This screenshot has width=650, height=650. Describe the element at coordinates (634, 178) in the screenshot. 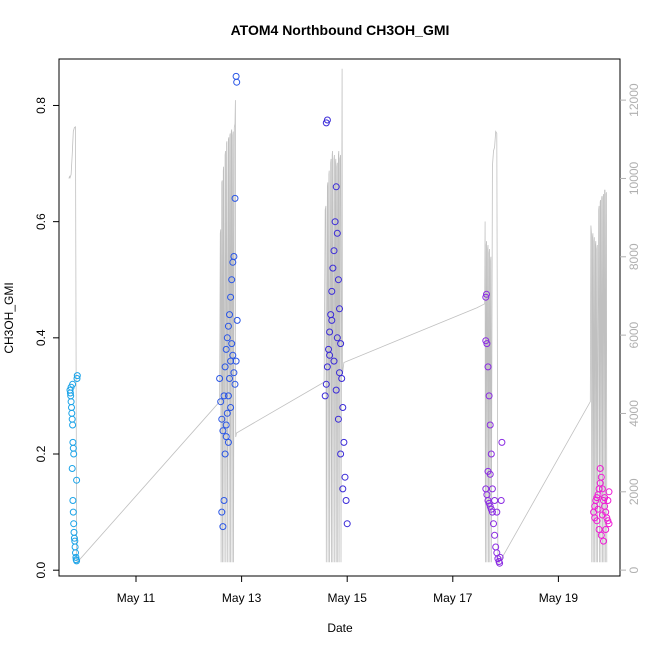

I see `y2-tick-label: 10000` at that location.